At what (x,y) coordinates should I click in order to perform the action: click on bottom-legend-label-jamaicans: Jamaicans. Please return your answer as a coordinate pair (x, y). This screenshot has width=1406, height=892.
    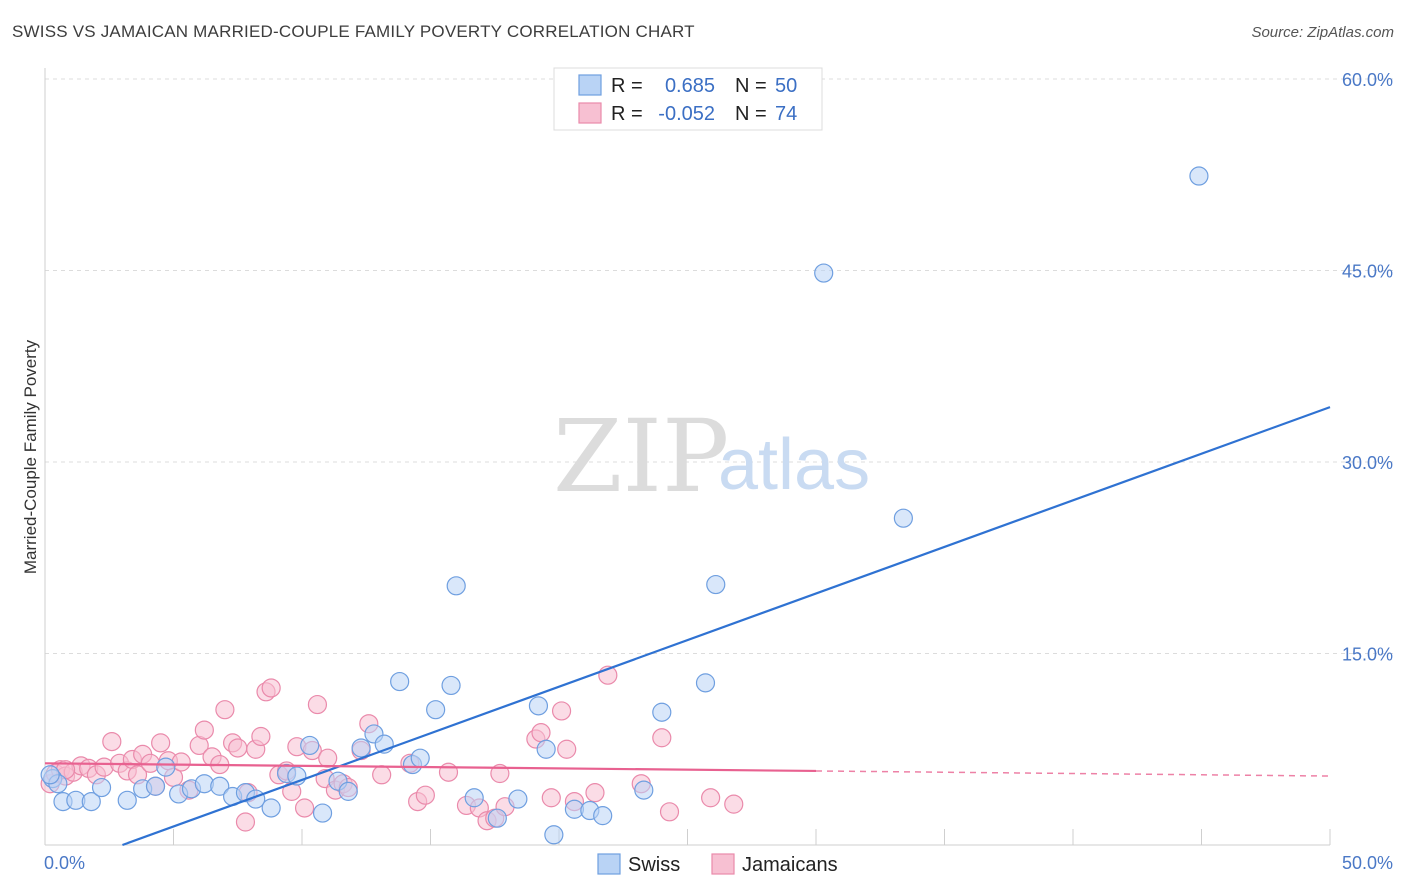
    Looking at the image, I should click on (790, 865).